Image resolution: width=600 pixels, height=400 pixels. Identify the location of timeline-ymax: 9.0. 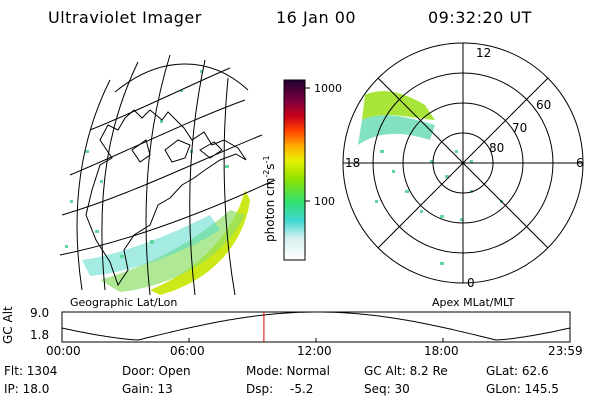
(40, 313).